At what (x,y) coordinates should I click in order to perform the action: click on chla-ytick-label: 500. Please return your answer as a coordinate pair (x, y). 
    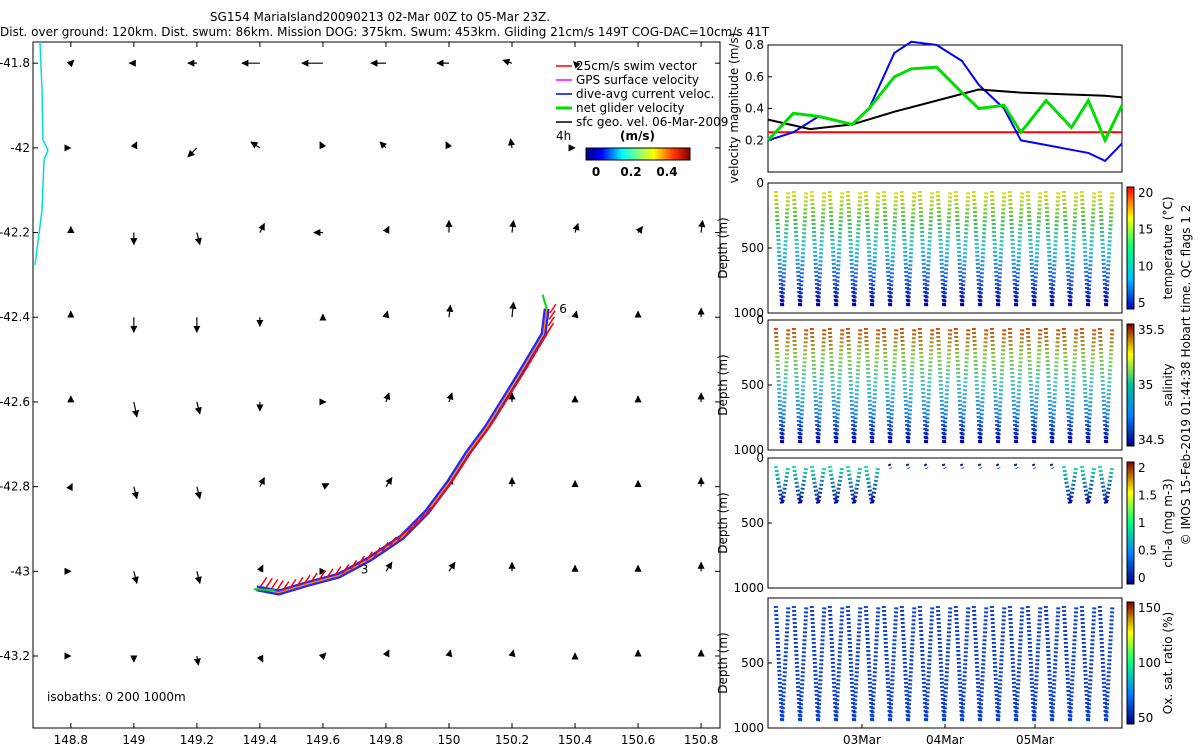
    Looking at the image, I should click on (752, 523).